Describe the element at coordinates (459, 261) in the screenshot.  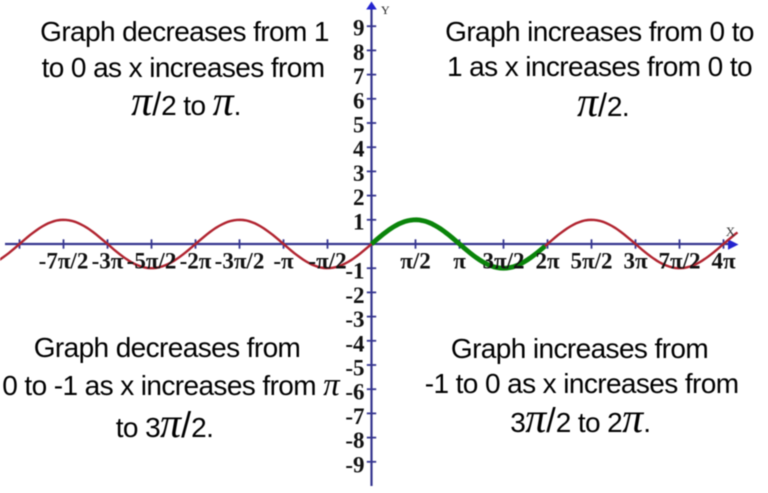
I see `svg-text: π` at that location.